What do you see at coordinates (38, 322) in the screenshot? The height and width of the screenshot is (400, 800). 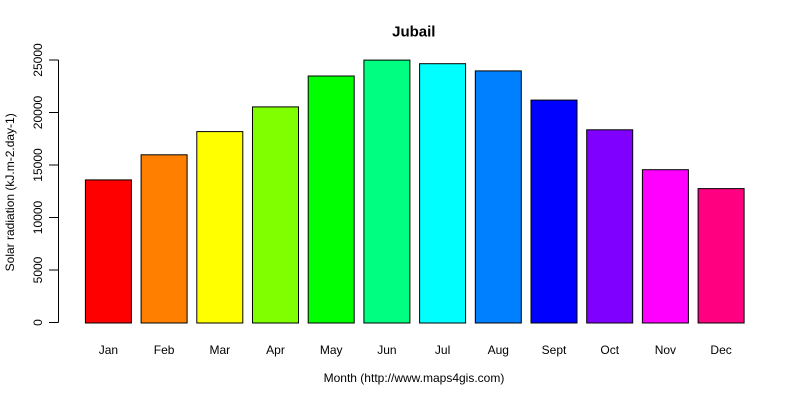 I see `svg-text: 0` at bounding box center [38, 322].